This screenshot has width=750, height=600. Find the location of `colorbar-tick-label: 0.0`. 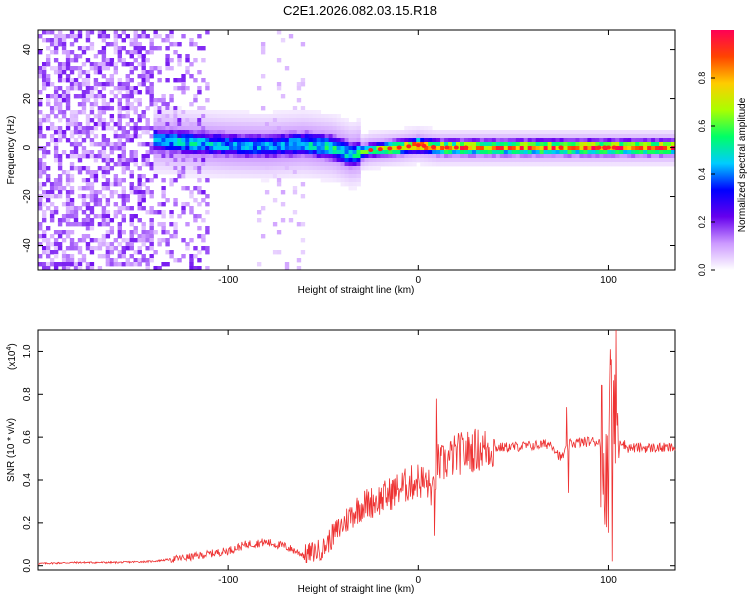

colorbar-tick-label: 0.0 is located at coordinates (702, 270).